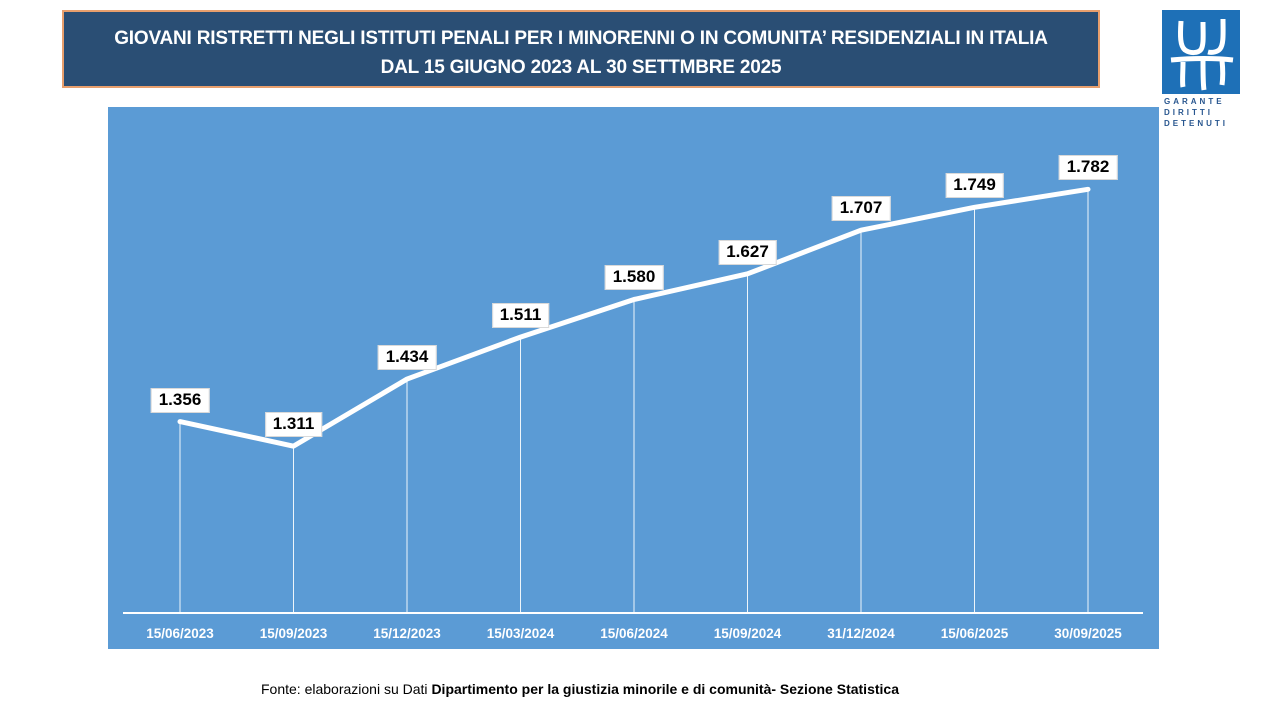  Describe the element at coordinates (1188, 112) in the screenshot. I see `logo-text-line: DIRITTI` at that location.